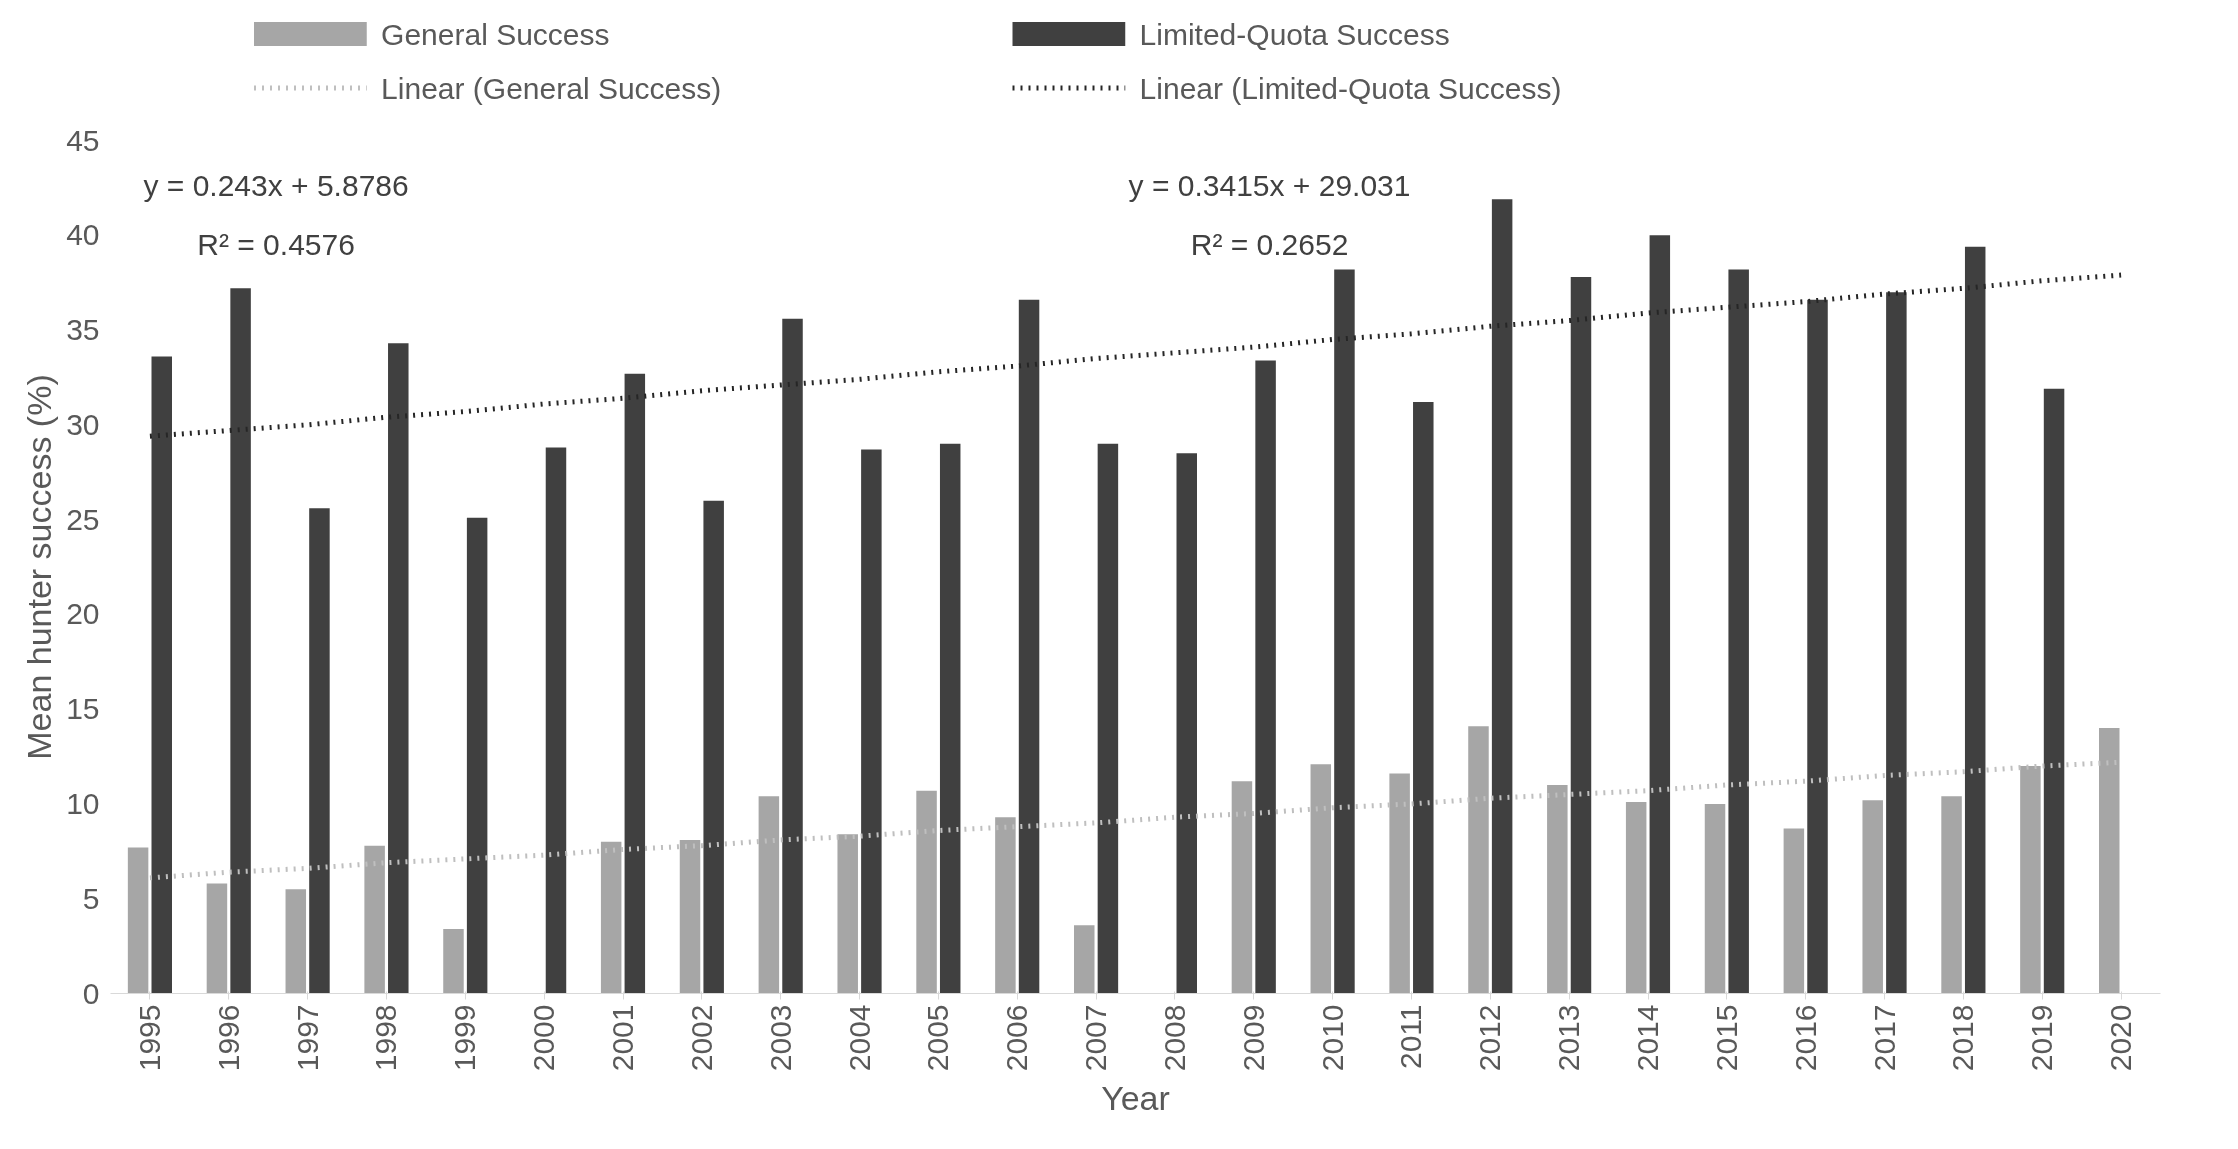 The height and width of the screenshot is (1149, 2238). Describe the element at coordinates (1017, 1038) in the screenshot. I see `x-tick-label: 2006` at that location.